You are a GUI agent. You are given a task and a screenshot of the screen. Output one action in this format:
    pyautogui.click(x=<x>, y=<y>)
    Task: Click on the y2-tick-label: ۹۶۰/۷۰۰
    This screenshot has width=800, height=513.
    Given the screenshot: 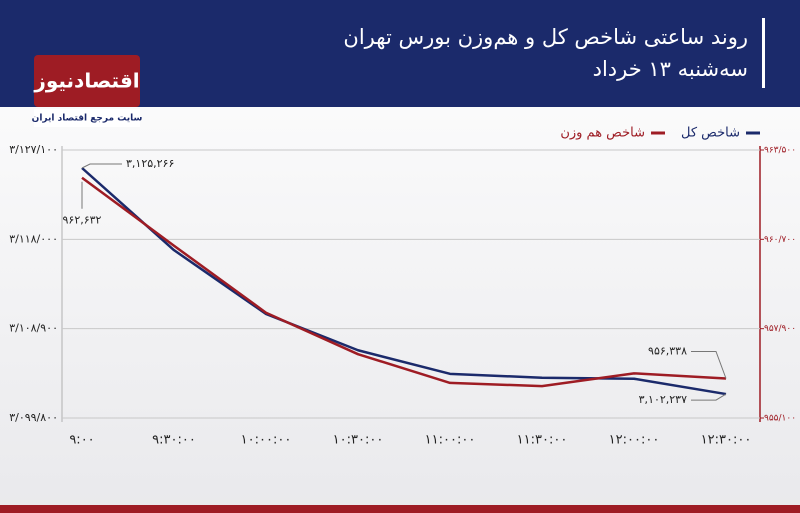 What is the action you would take?
    pyautogui.click(x=780, y=240)
    